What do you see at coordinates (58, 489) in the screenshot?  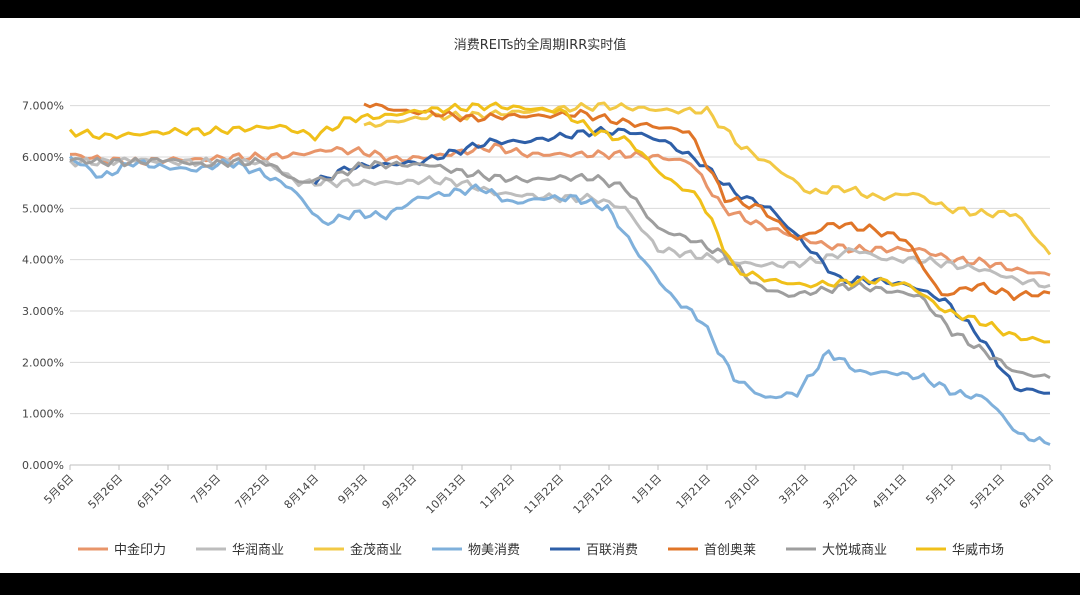 I see `x-tick-label: 5月6日` at bounding box center [58, 489].